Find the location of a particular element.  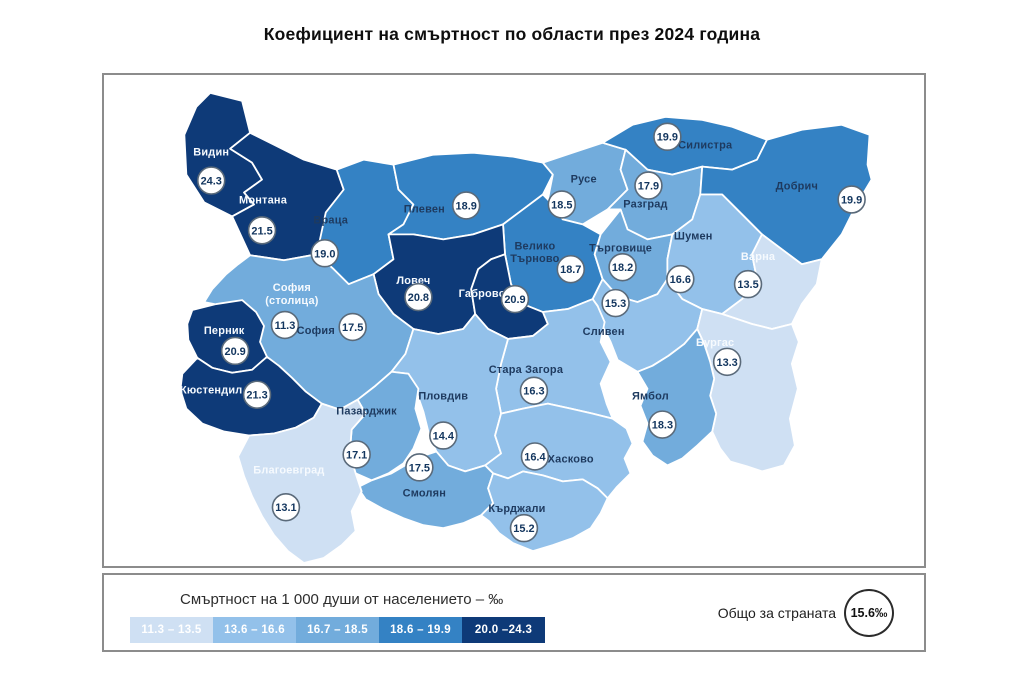

value-badge-targovishte: 18.2 is located at coordinates (622, 267).